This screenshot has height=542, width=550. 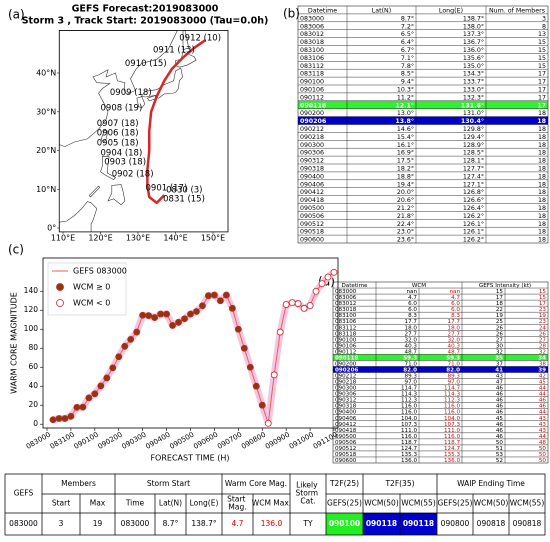 I want to click on row-highlight, so click(x=423, y=104).